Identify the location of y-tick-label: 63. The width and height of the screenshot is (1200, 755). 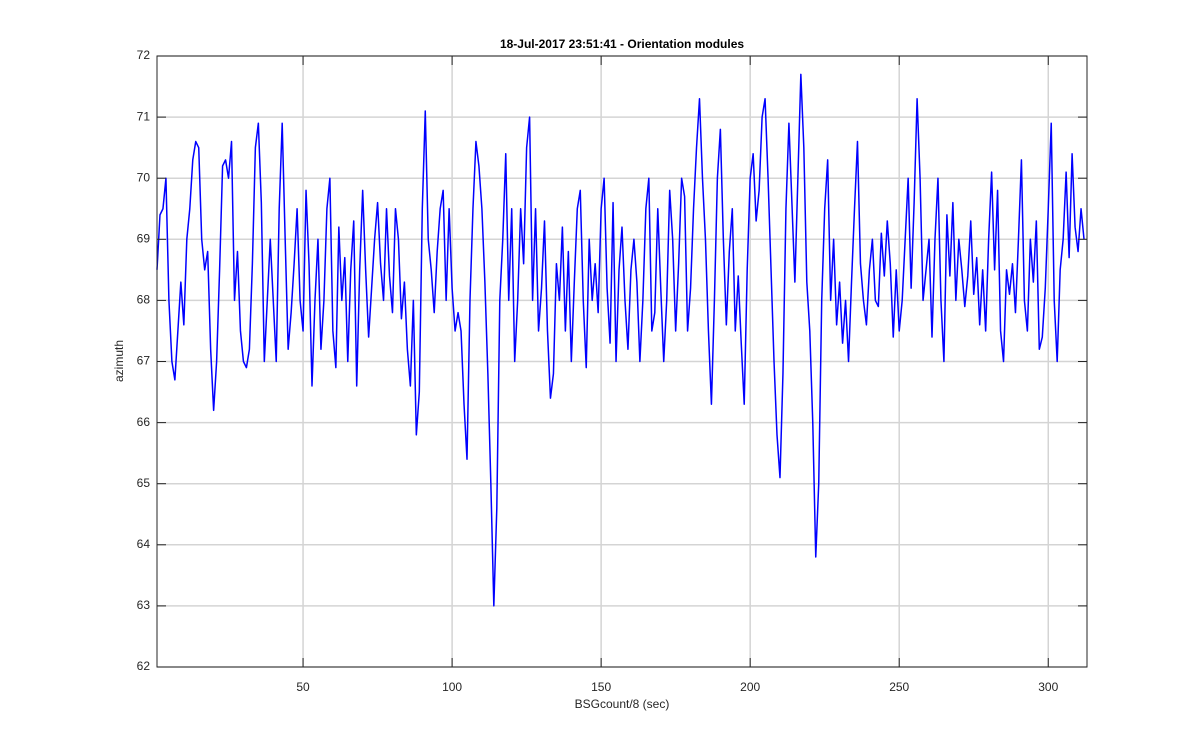
(144, 605).